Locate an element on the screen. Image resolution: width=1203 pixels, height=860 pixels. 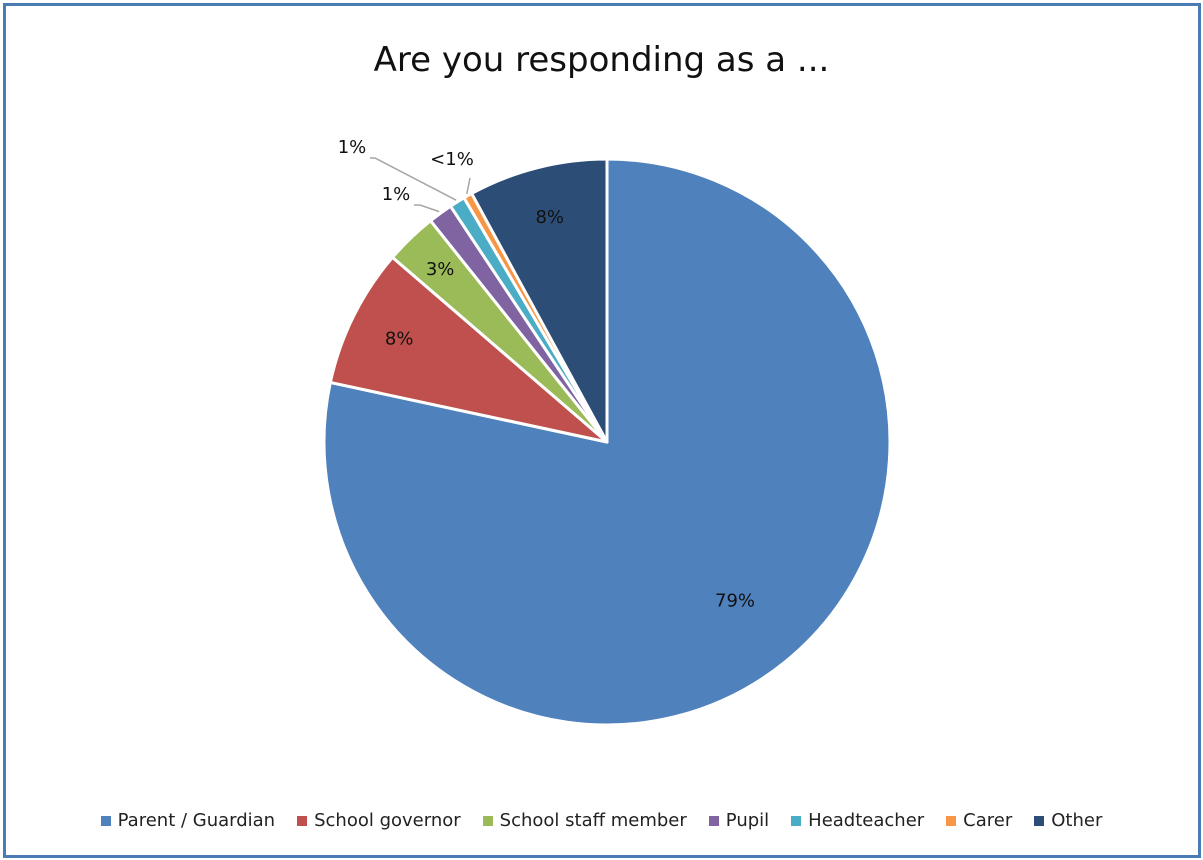
data-label-pupil: 1% is located at coordinates (396, 194).